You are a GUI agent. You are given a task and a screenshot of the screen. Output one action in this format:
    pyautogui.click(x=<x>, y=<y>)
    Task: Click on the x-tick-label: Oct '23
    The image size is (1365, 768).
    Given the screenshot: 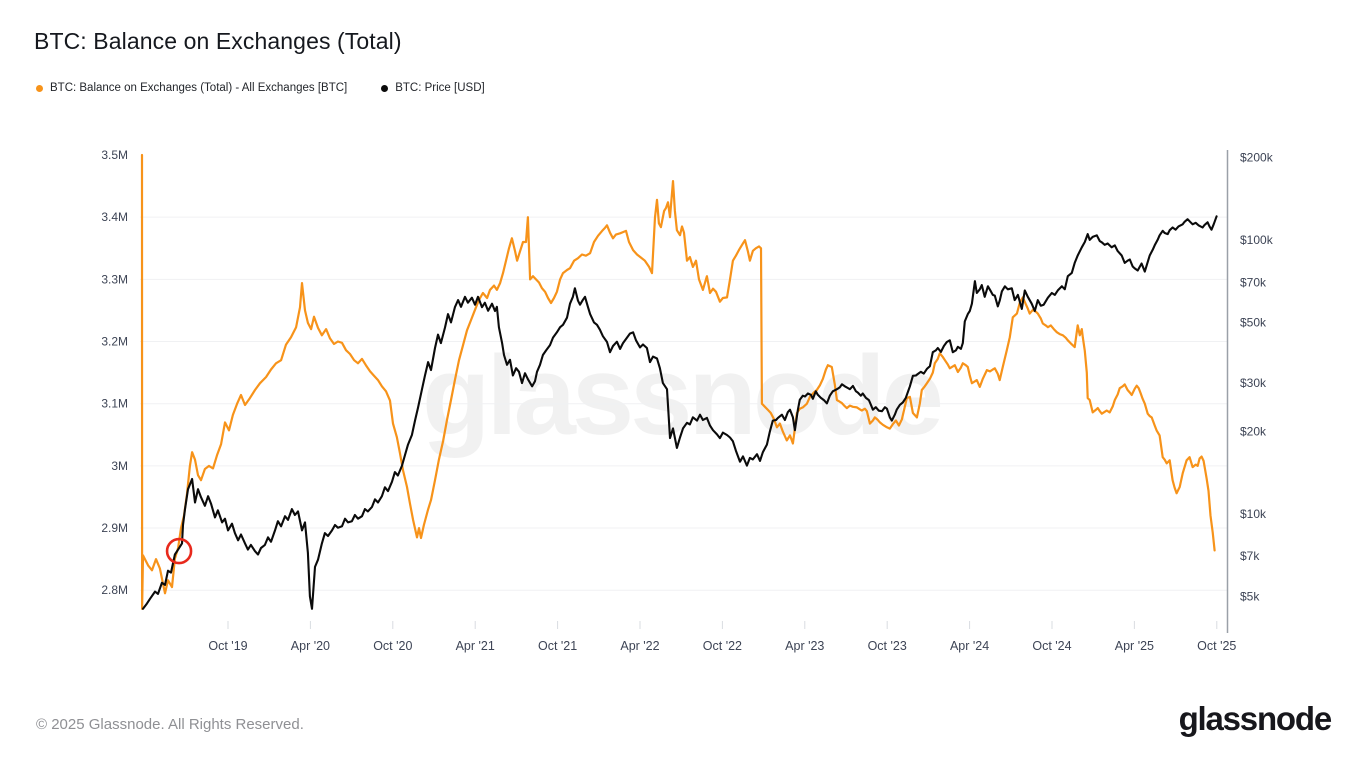 What is the action you would take?
    pyautogui.click(x=887, y=646)
    